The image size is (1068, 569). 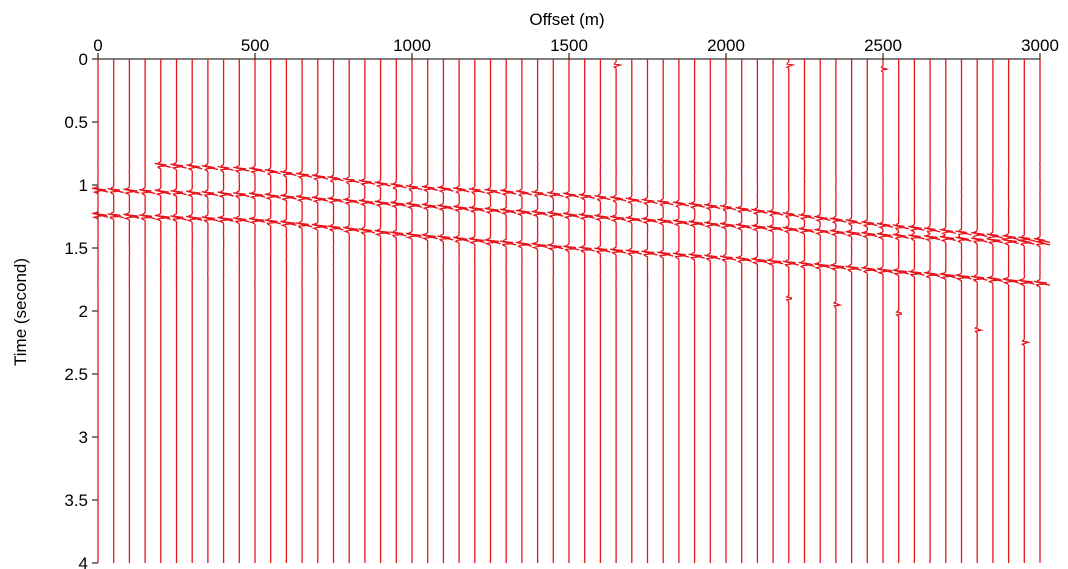 I want to click on y-tick-label: 2, so click(x=83, y=311).